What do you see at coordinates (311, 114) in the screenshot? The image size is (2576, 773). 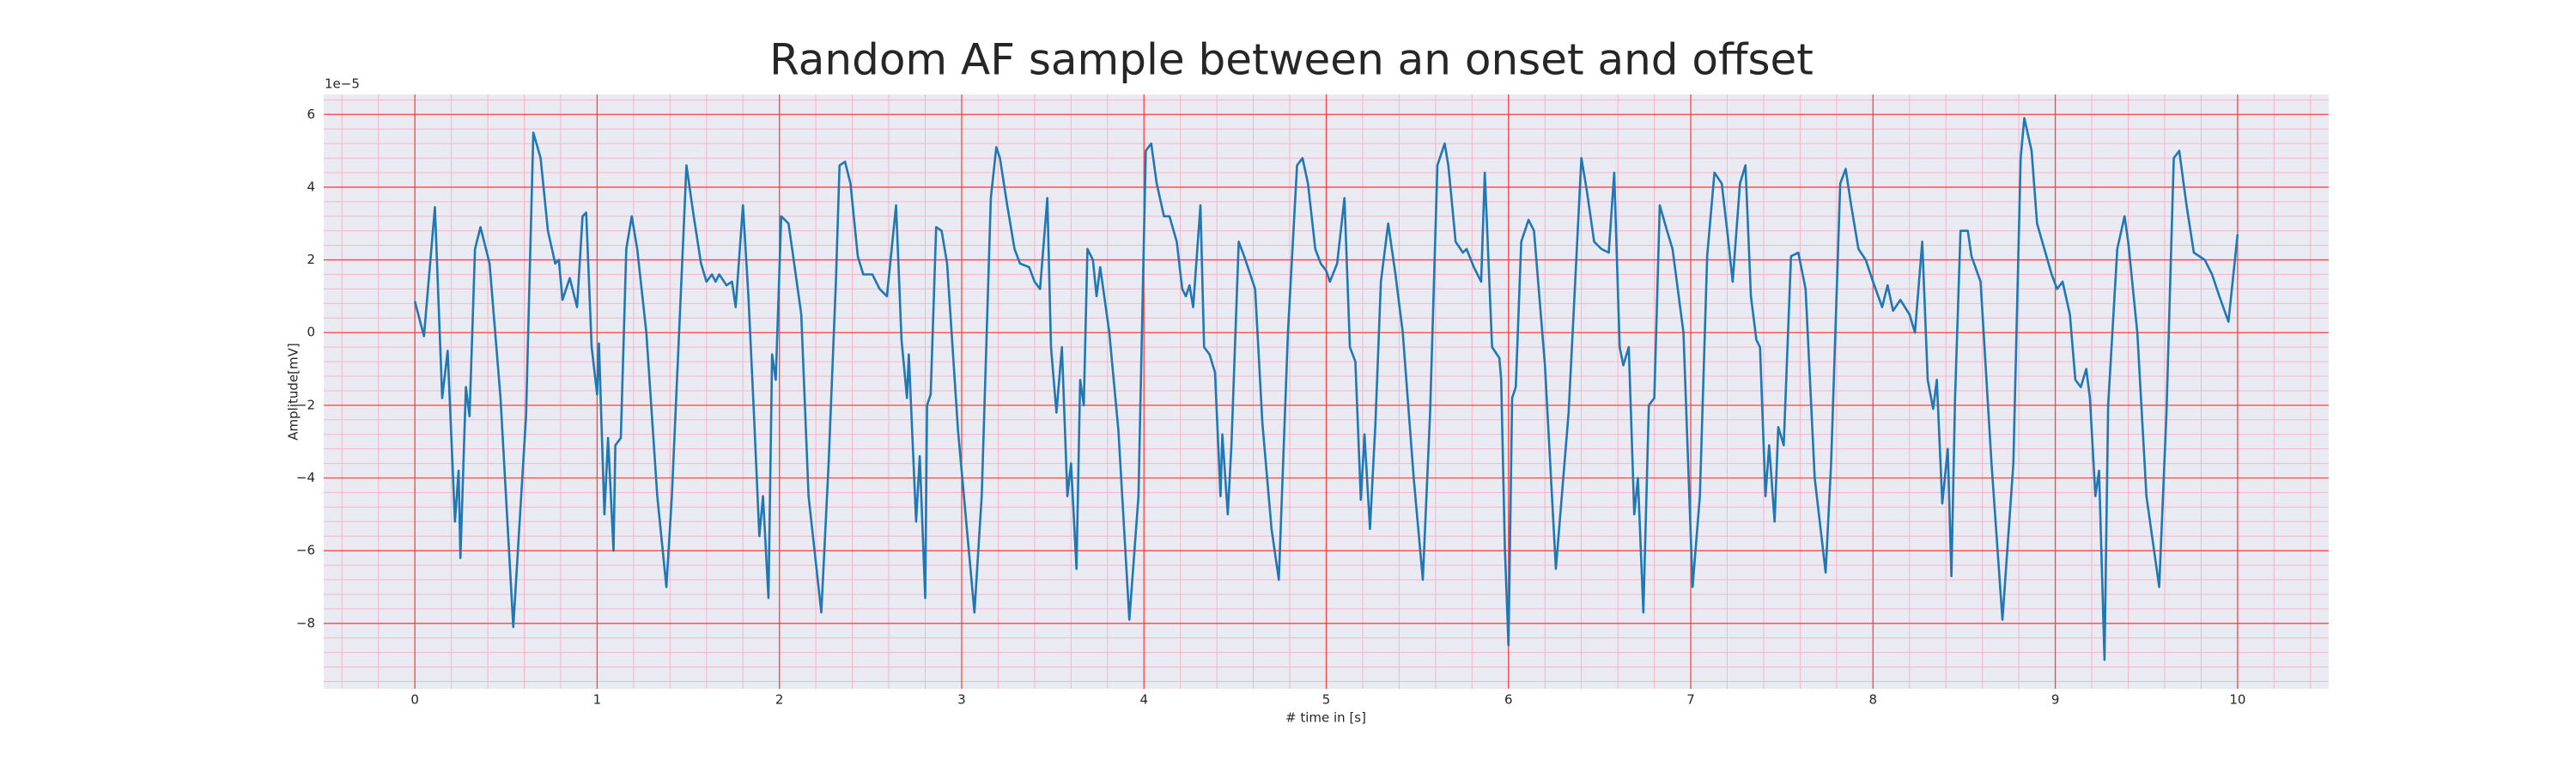 I see `y-tick-label: 6` at bounding box center [311, 114].